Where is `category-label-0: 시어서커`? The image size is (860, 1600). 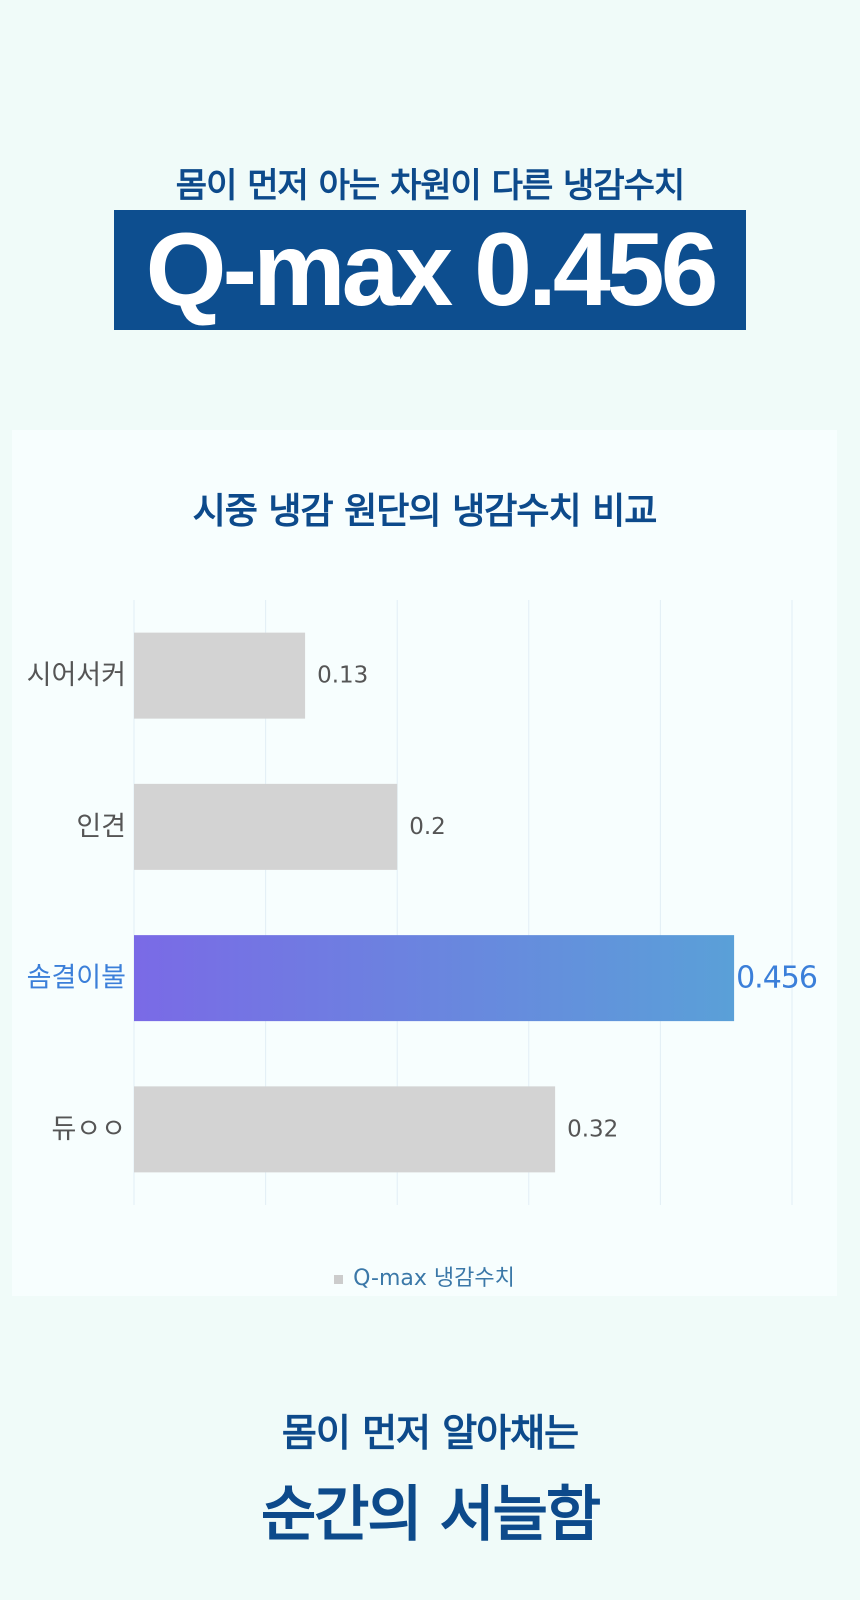
category-label-0: 시어서커 is located at coordinates (76, 675).